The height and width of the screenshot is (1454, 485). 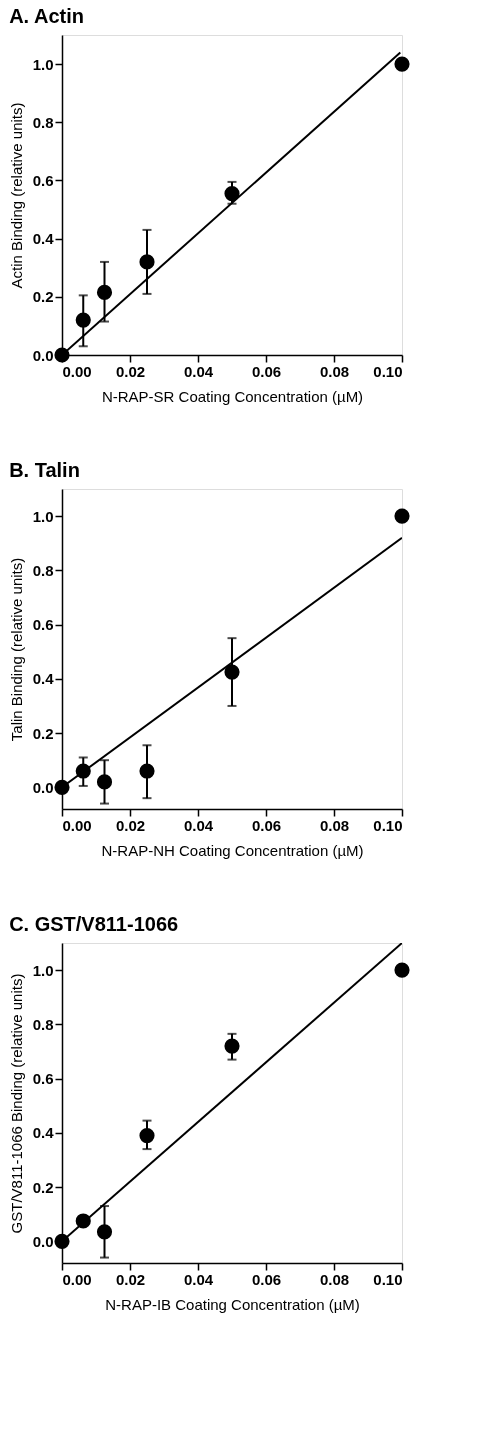 What do you see at coordinates (94, 924) in the screenshot?
I see `chart-title: C. GST/V811-1066` at bounding box center [94, 924].